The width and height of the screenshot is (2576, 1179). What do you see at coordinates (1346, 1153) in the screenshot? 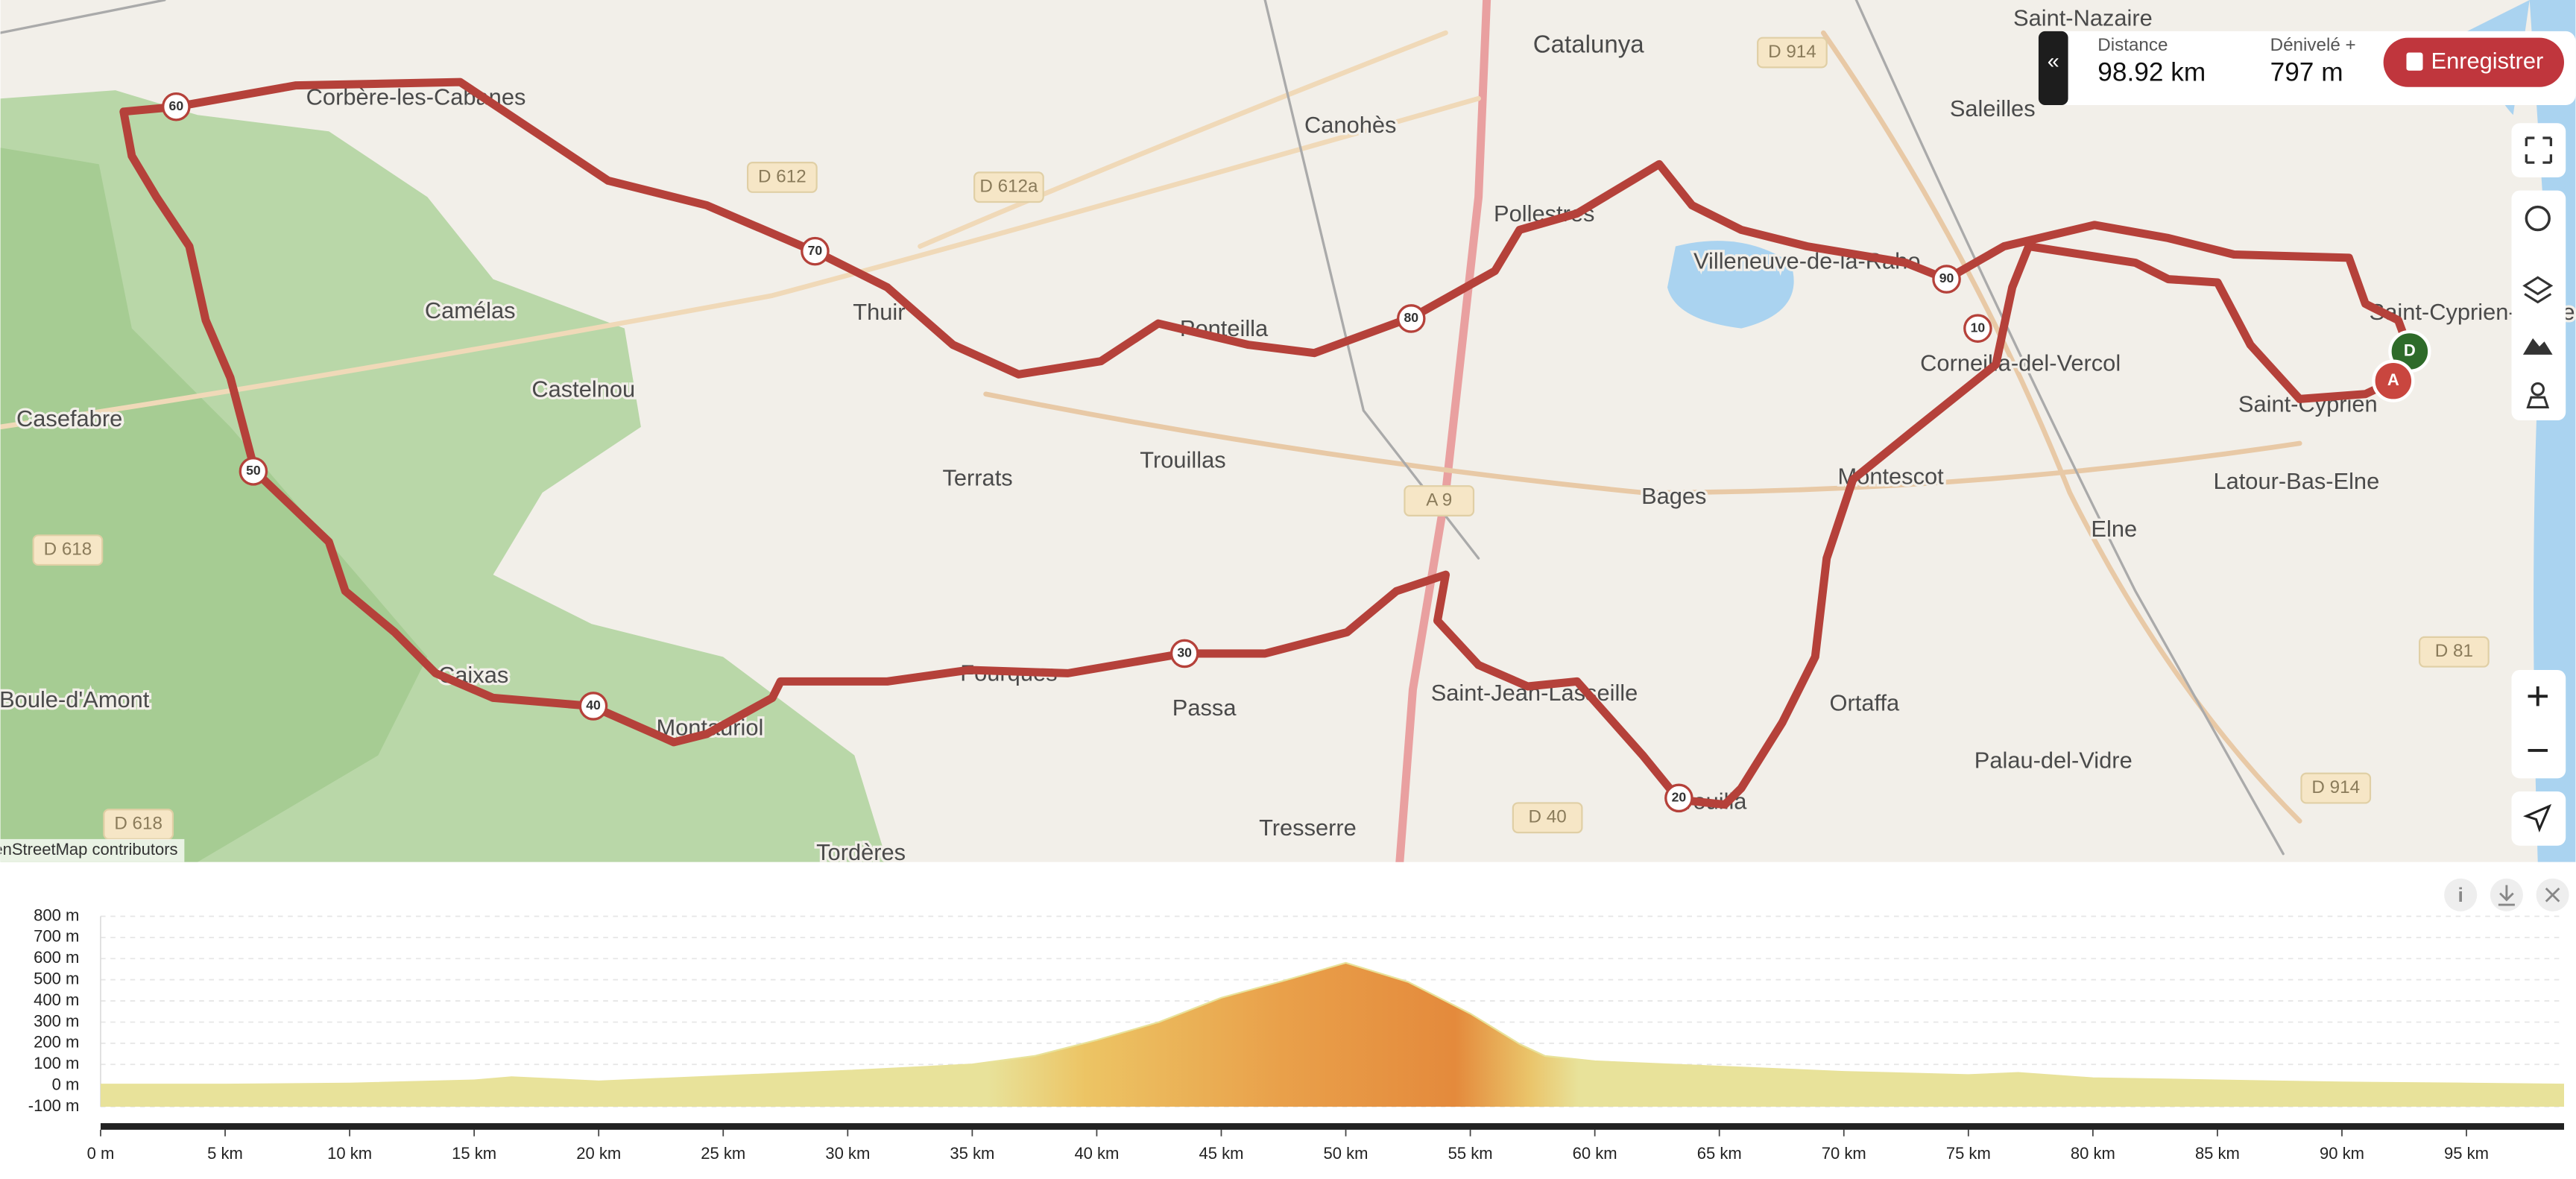
I see `x-tick-label: 50 km` at bounding box center [1346, 1153].